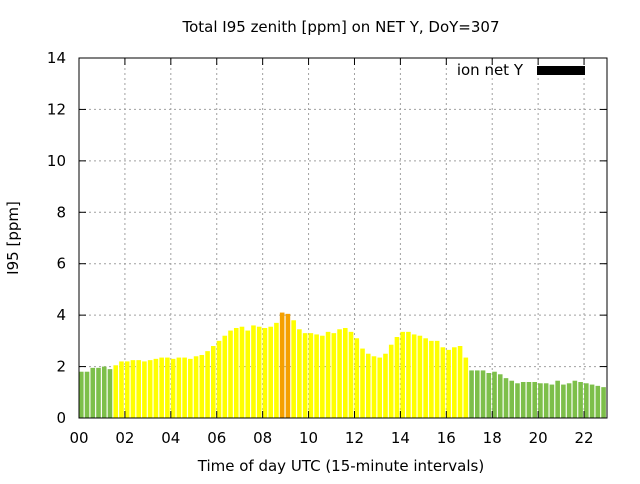 The image size is (640, 484). I want to click on x-tick-label: 12, so click(354, 438).